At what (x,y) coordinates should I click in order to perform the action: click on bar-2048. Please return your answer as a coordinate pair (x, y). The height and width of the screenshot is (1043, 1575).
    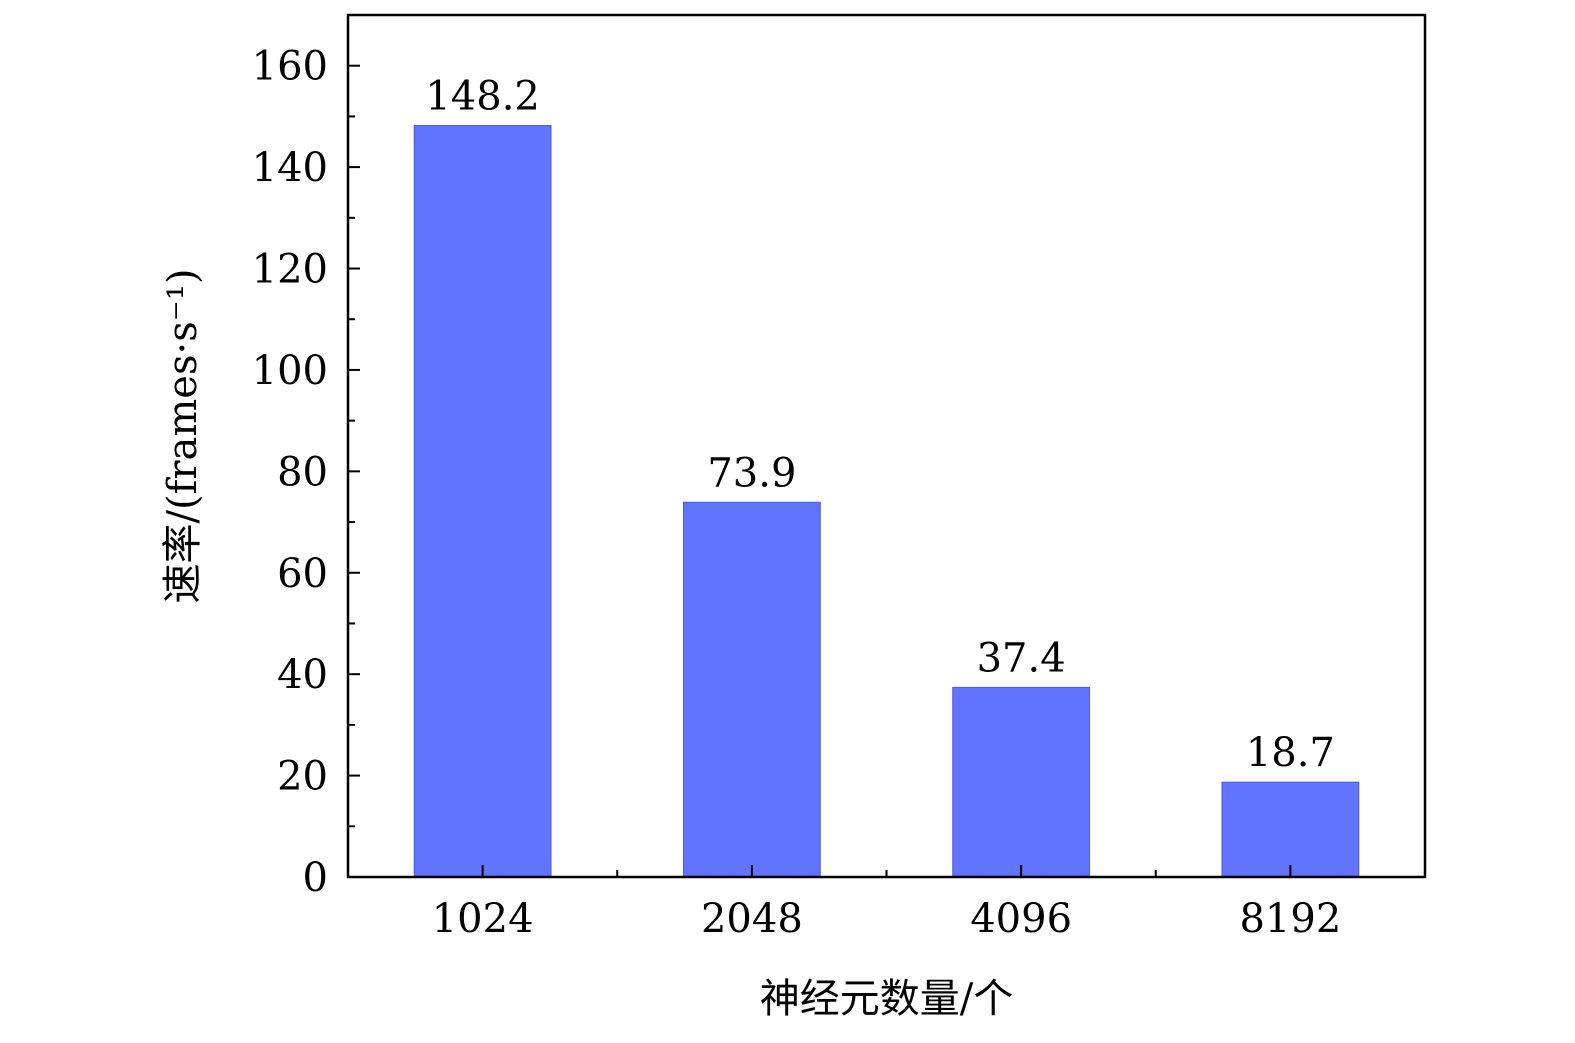
    Looking at the image, I should click on (751, 689).